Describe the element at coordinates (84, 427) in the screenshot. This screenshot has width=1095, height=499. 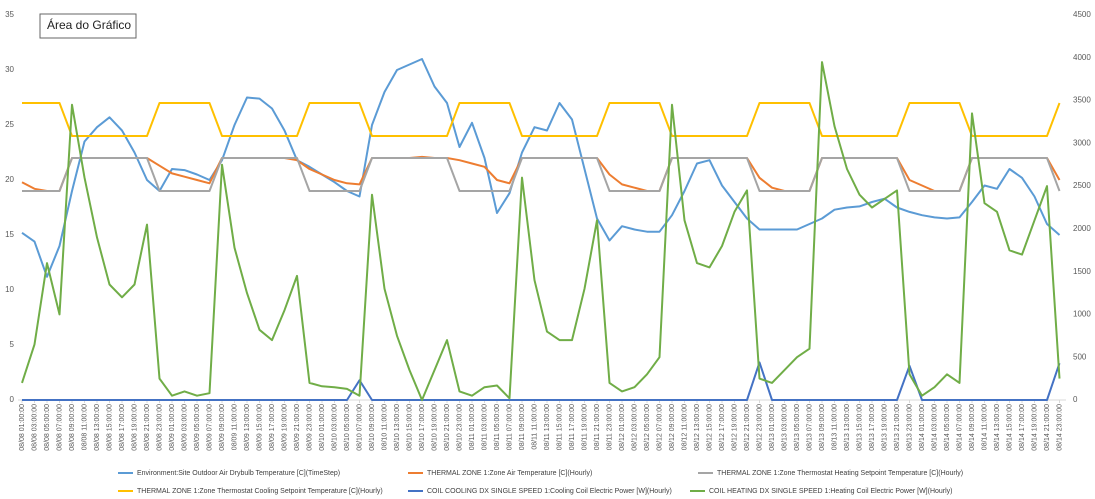
I see `x-tick-label: 08/08 11:00:00` at that location.